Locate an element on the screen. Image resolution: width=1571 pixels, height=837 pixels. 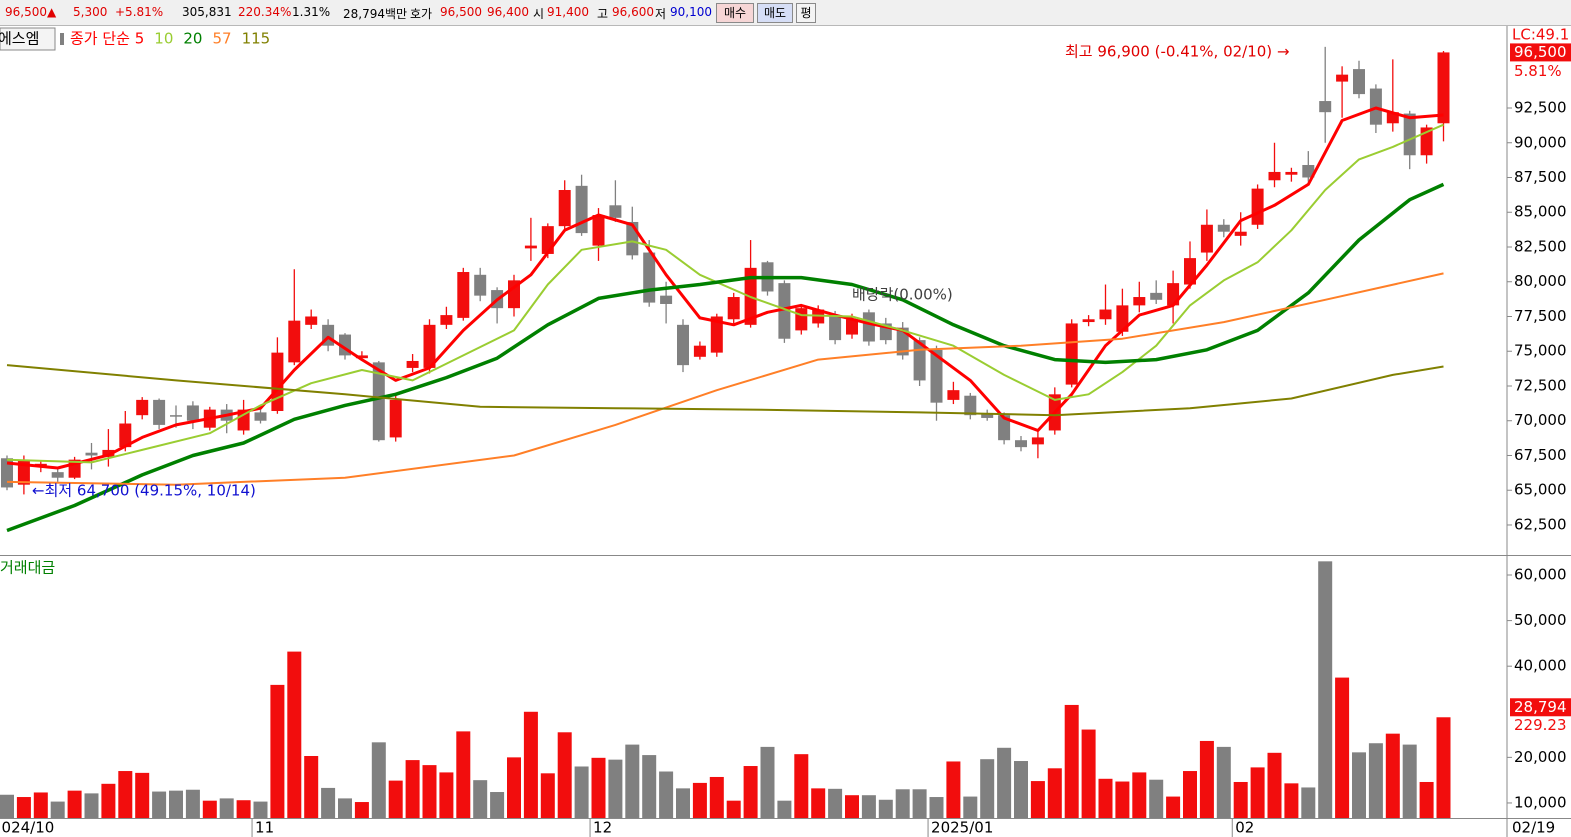
toolbar-button: 매도 is located at coordinates (775, 13).